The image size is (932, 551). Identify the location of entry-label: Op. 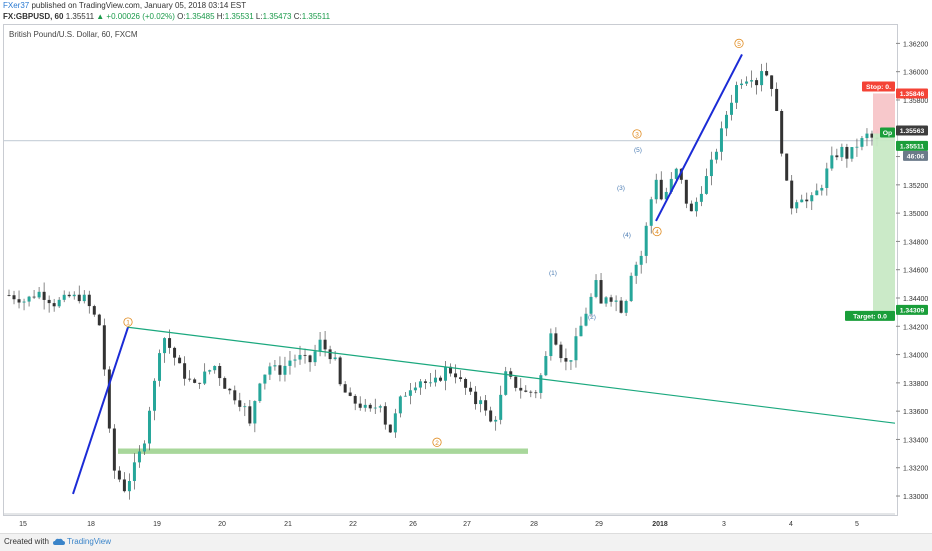
(887, 133).